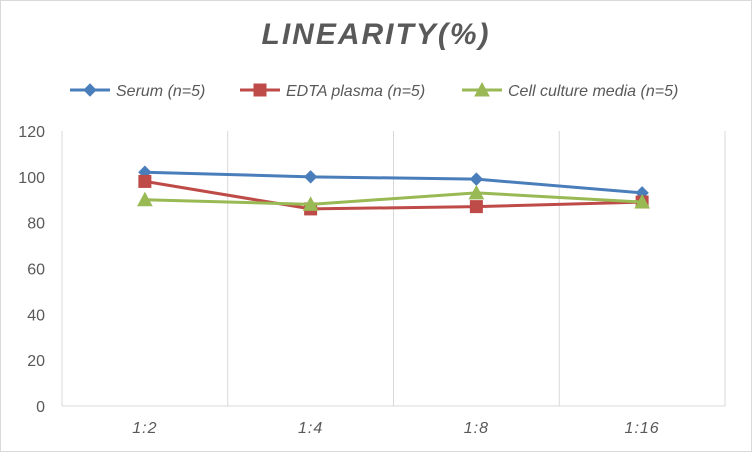  What do you see at coordinates (355, 91) in the screenshot?
I see `legend-label: EDTA plasma (n=5)` at bounding box center [355, 91].